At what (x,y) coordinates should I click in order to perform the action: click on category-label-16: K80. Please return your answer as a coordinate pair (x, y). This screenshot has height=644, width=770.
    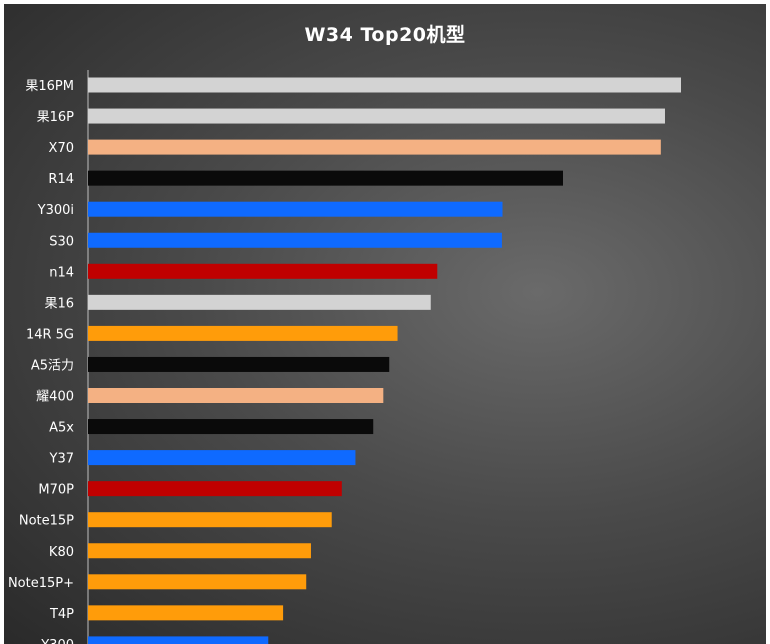
    Looking at the image, I should click on (61, 552).